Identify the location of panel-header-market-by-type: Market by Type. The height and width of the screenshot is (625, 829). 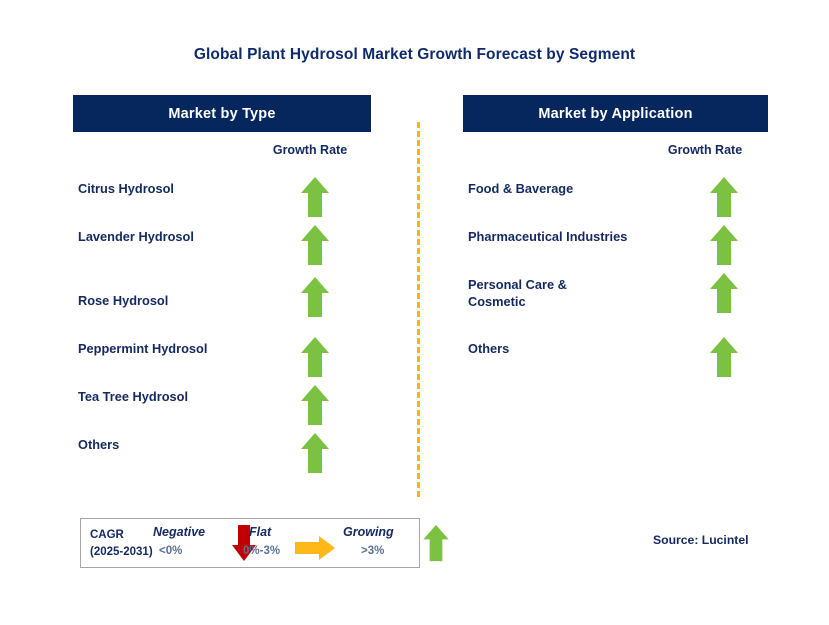
(222, 113).